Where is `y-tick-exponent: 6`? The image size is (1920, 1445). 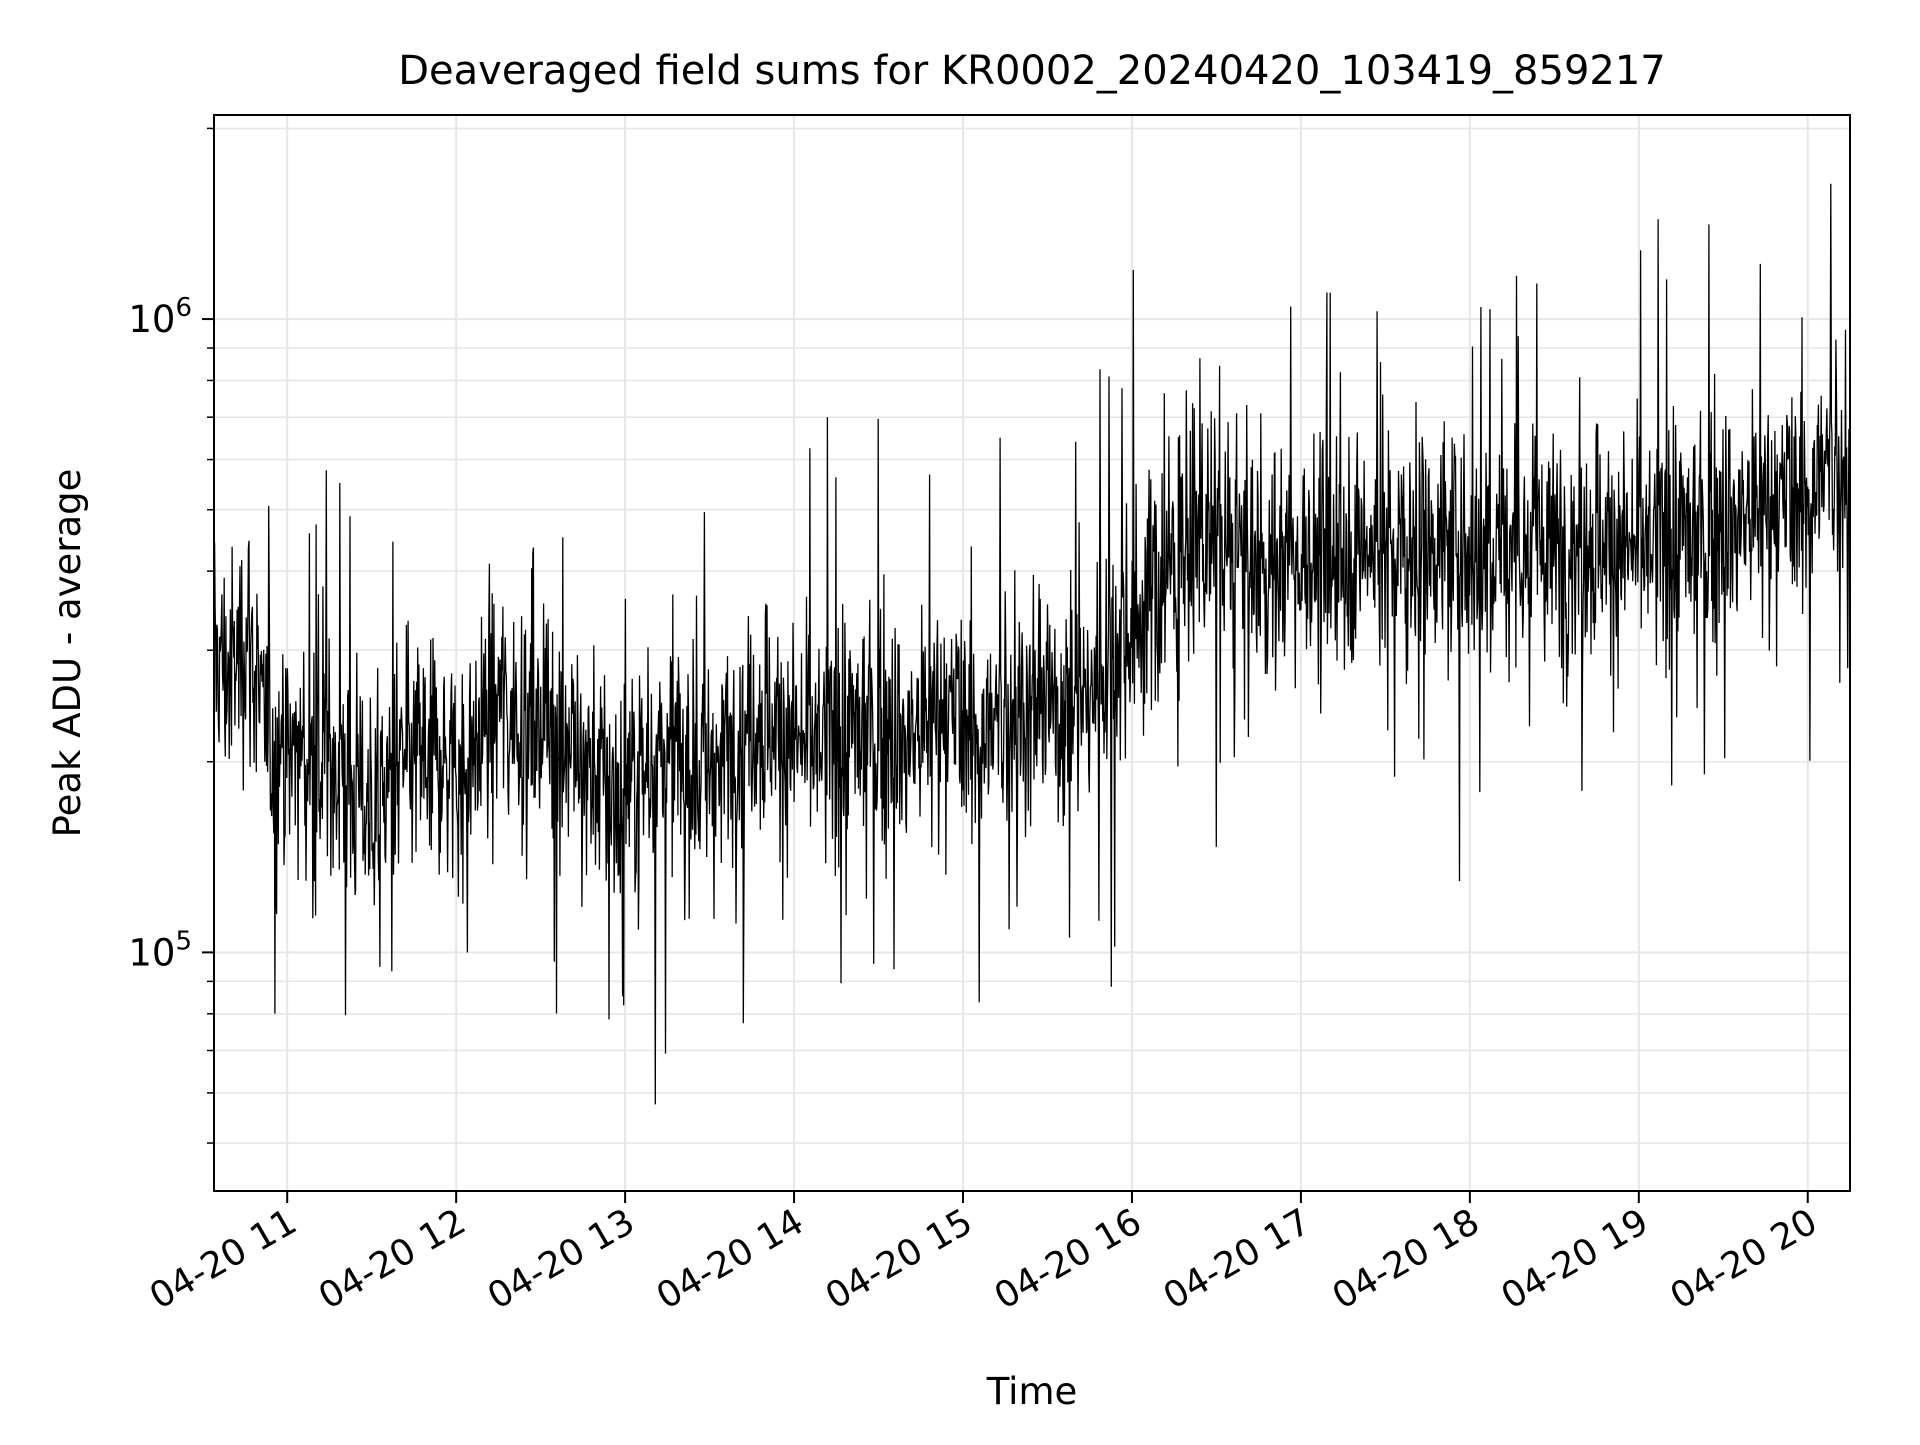
y-tick-exponent: 6 is located at coordinates (183, 308).